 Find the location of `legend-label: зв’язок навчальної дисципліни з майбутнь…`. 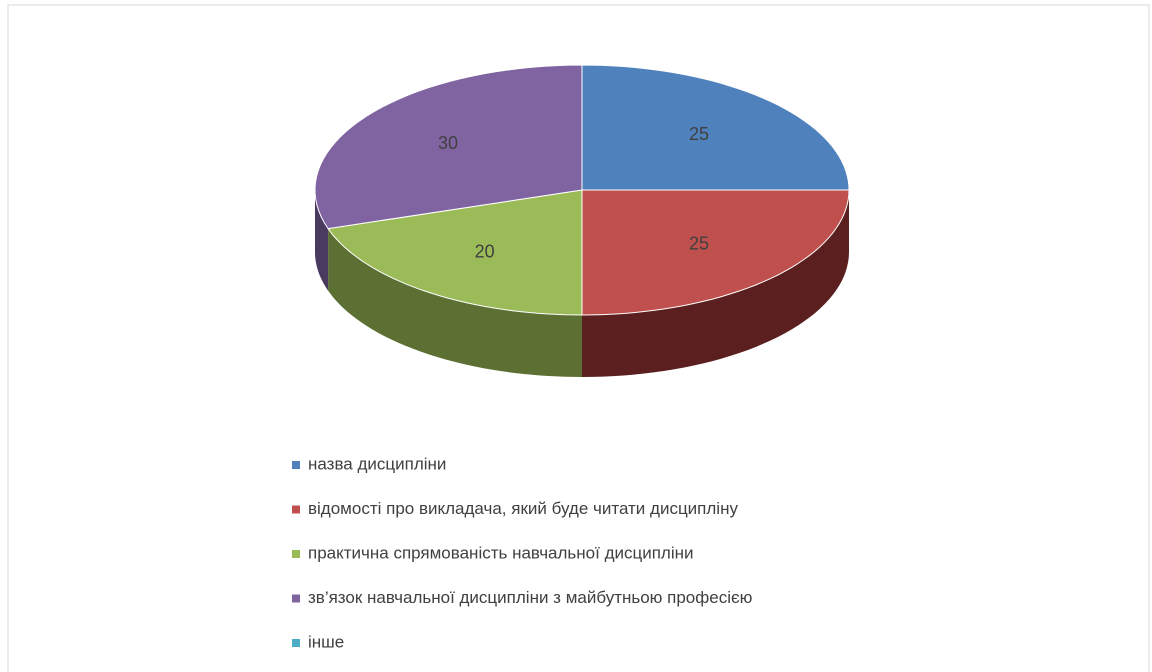

legend-label: зв’язок навчальної дисципліни з майбутнь… is located at coordinates (530, 597).